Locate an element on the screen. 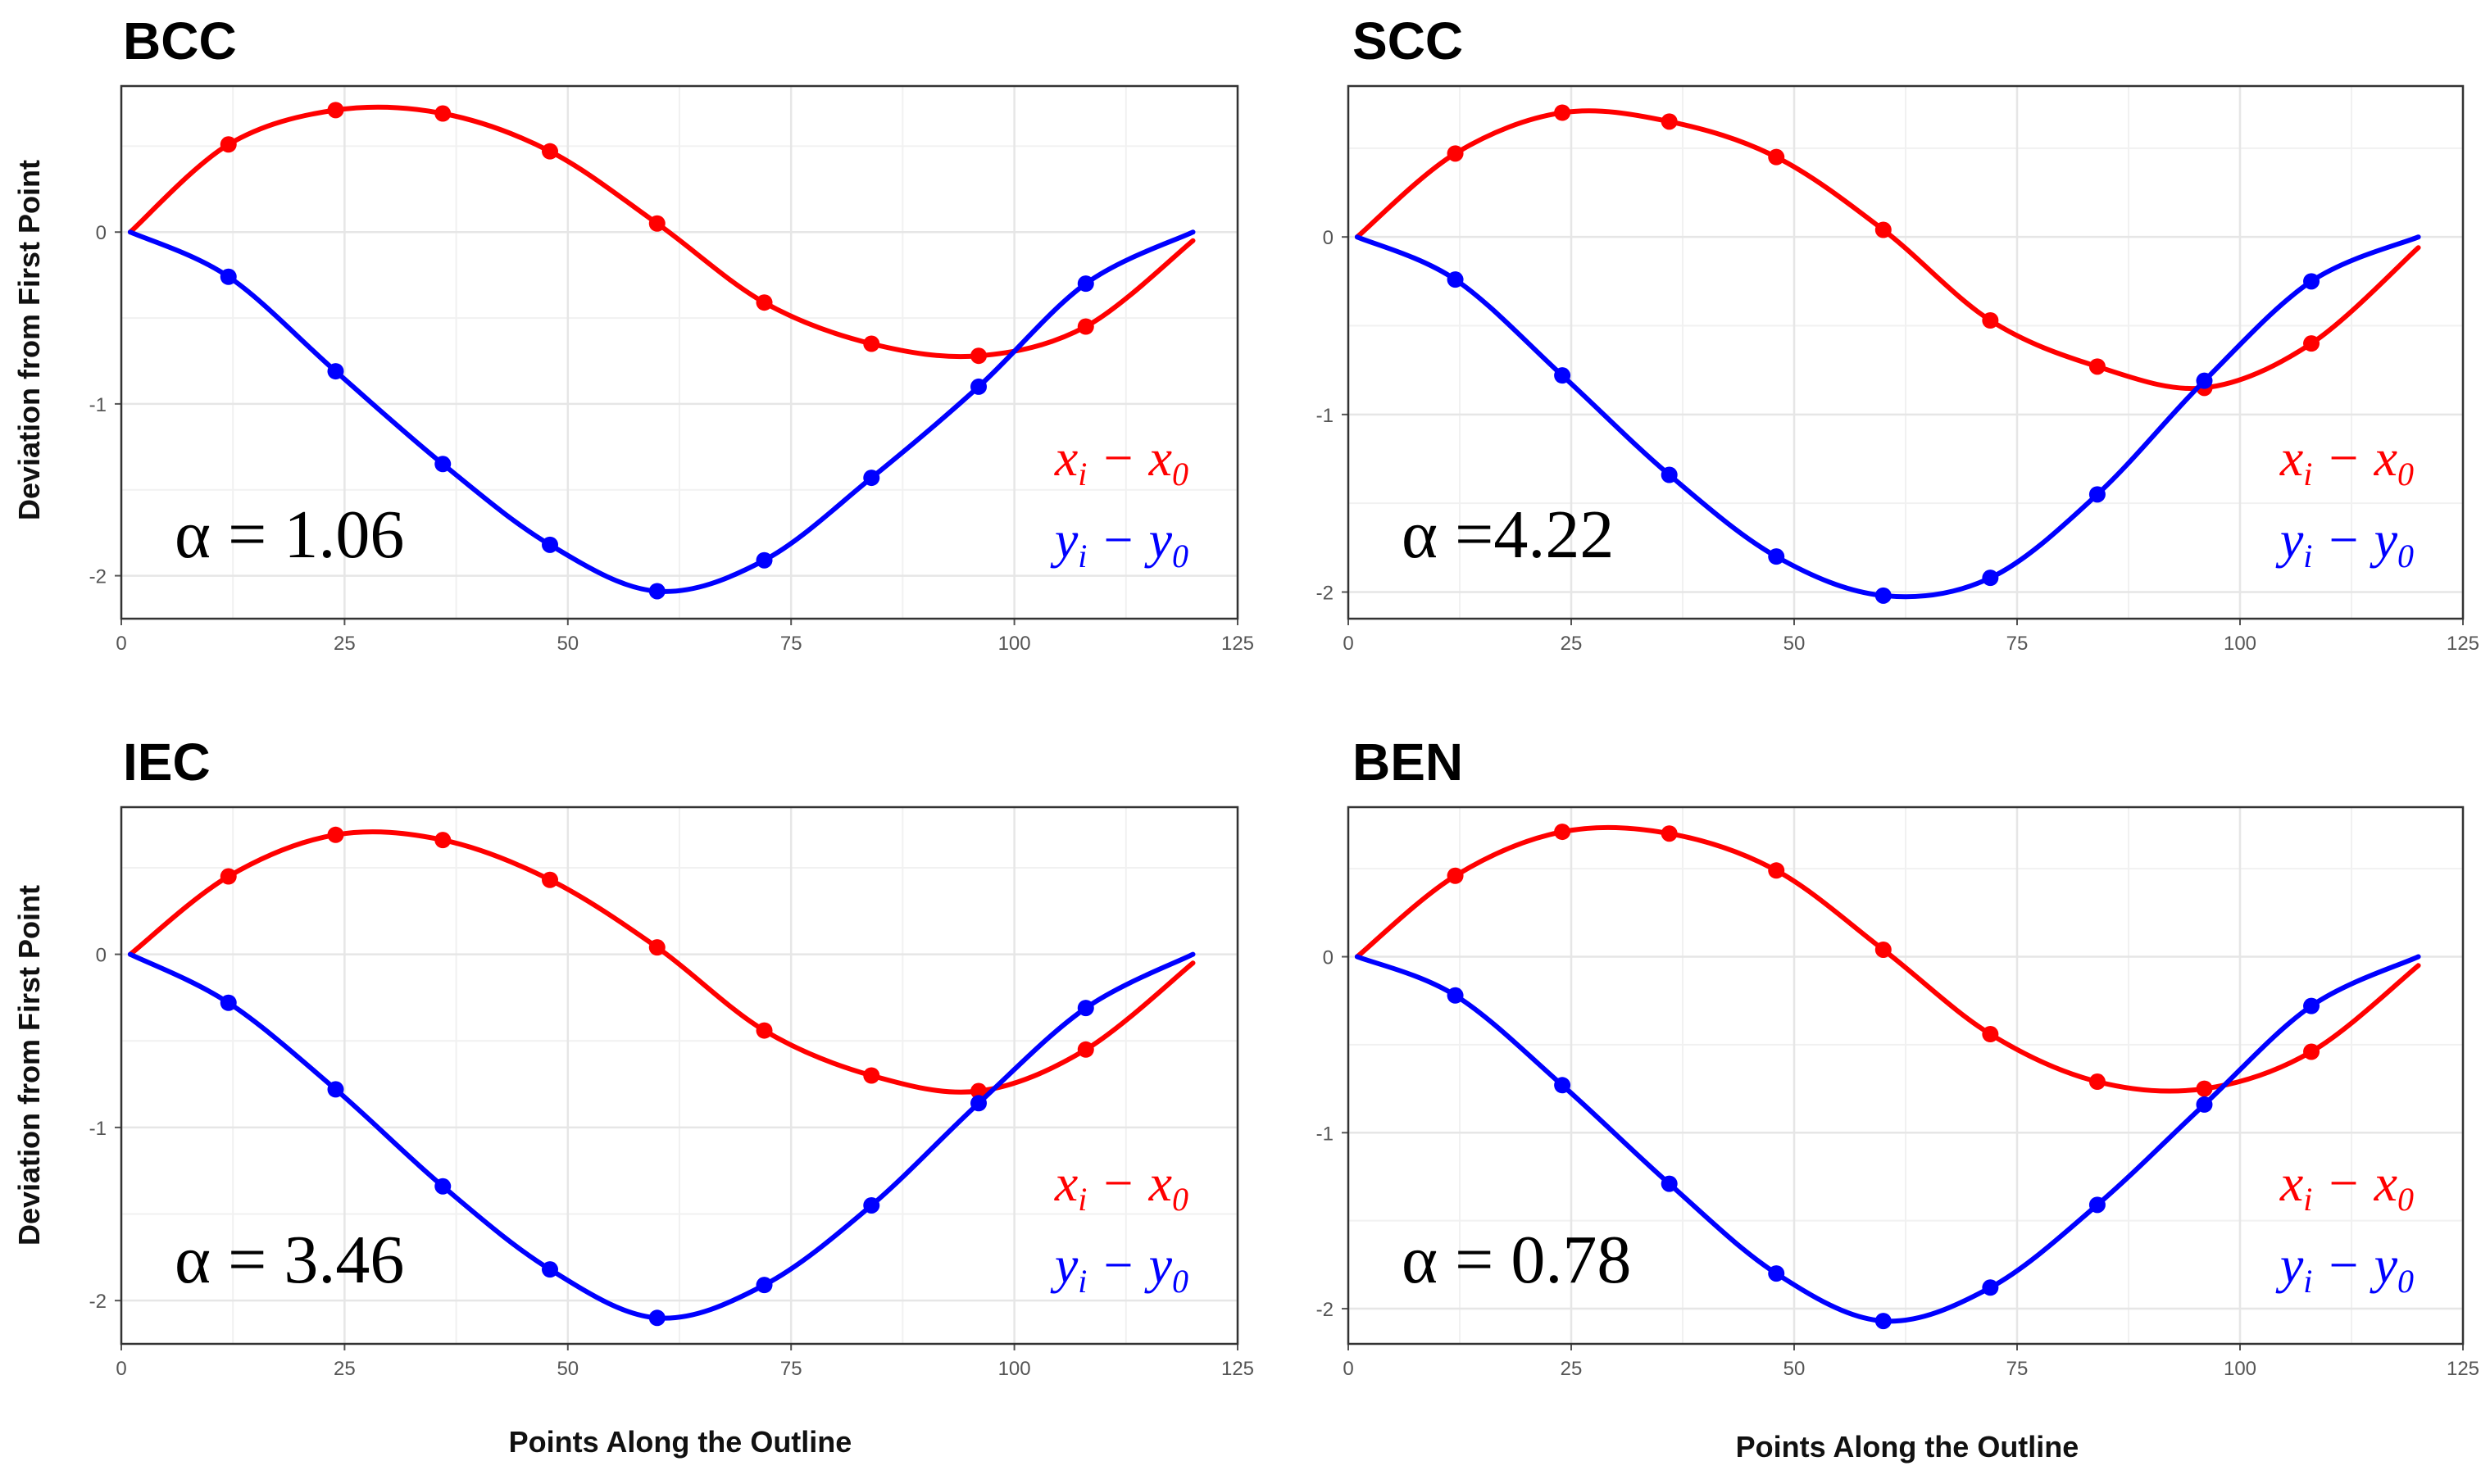 This screenshot has height=1484, width=2490. legend-label-y: yi − y0 is located at coordinates (1119, 1268).